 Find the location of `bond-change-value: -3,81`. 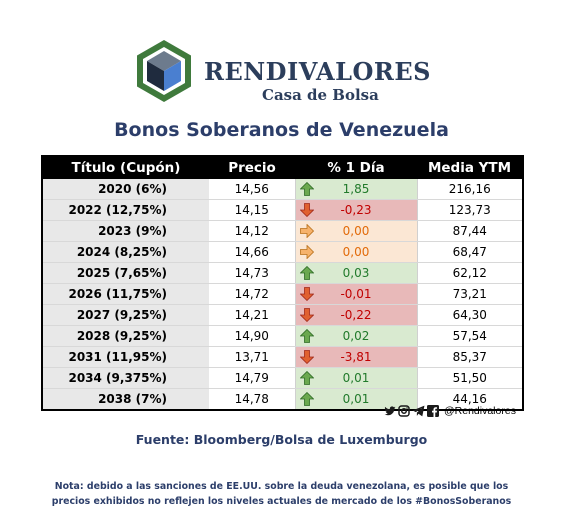

bond-change-value: -3,81 is located at coordinates (356, 357).